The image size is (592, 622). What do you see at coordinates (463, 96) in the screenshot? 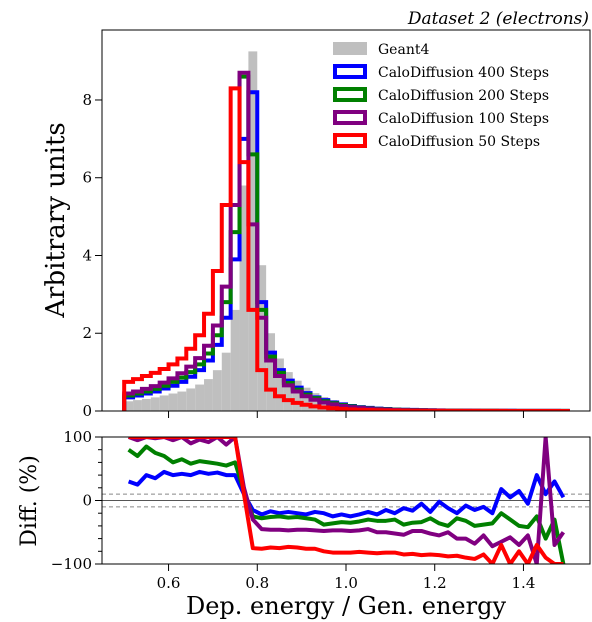
I see `legend-label: CaloDiffusion 200 Steps` at bounding box center [463, 96].